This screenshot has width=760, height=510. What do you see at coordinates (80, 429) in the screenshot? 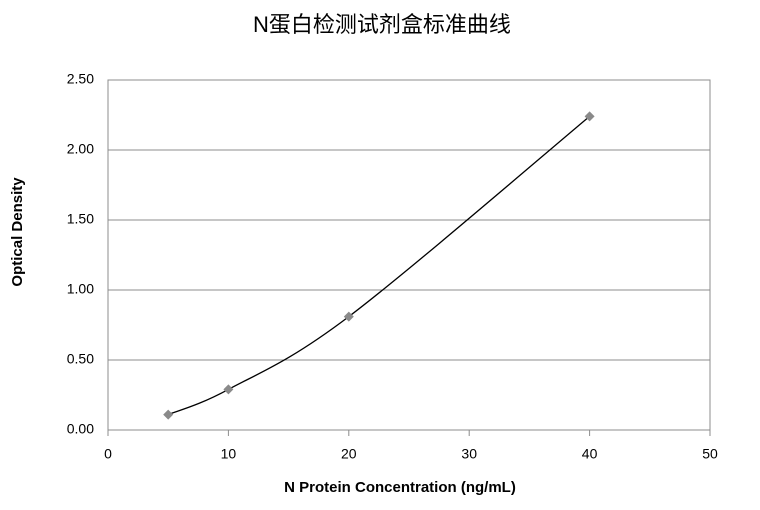
I see `y-tick-label: 0.00` at bounding box center [80, 429].